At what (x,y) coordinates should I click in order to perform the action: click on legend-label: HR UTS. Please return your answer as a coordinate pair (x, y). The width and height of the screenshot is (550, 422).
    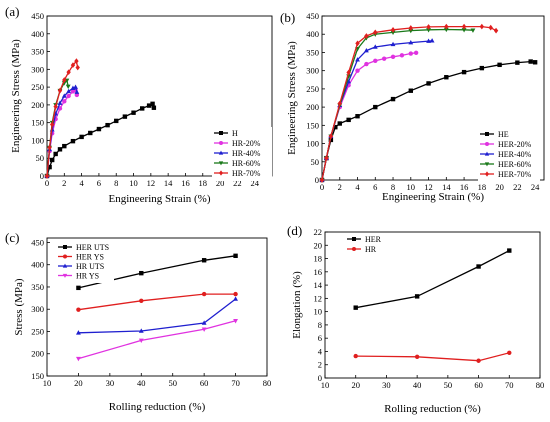
    Looking at the image, I should click on (90, 266).